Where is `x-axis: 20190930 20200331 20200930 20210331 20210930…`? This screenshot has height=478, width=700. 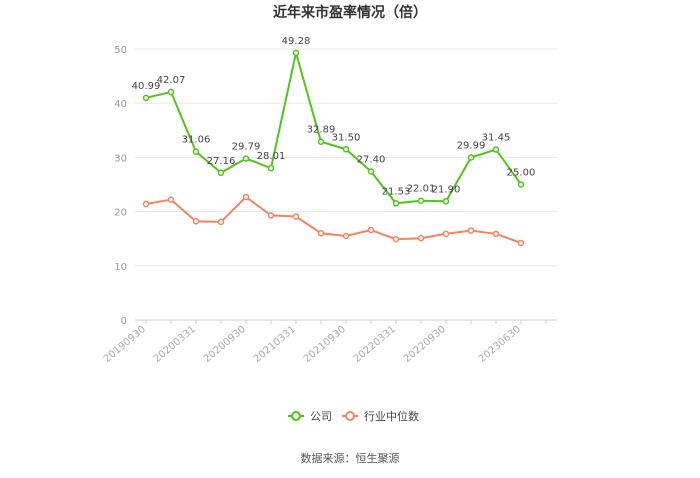 x-axis: 20190930 20200331 20200930 20210331 20210930… is located at coordinates (324, 342).